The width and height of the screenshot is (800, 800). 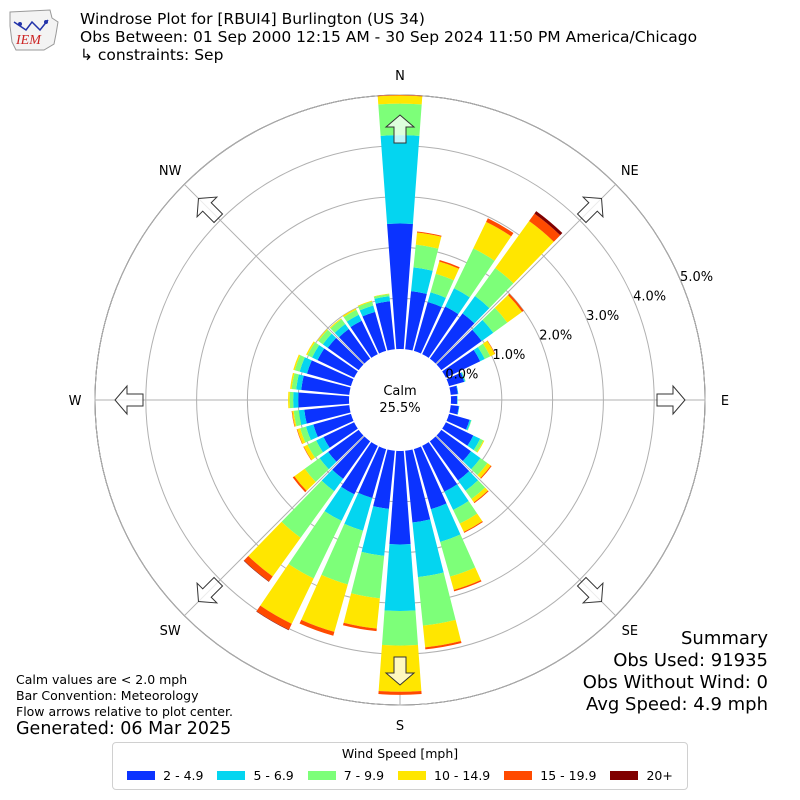 I want to click on radial-tick-labels: 0.0% 1.0% 2.0% 3.0% 4.0% 5.0%, so click(x=579, y=326).